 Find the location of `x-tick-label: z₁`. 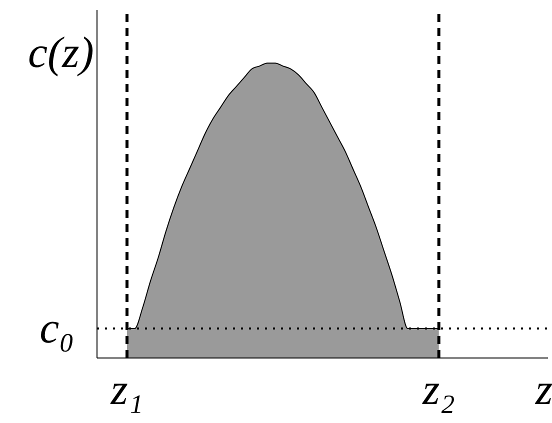

x-tick-label: z₁ is located at coordinates (127, 389).